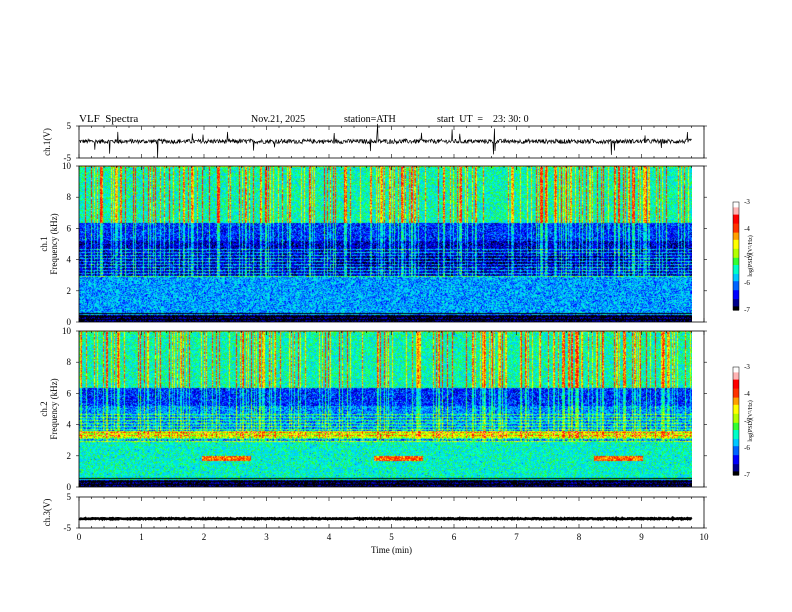 This screenshot has height=612, width=792. Describe the element at coordinates (454, 537) in the screenshot. I see `x-tick-label: 6` at that location.